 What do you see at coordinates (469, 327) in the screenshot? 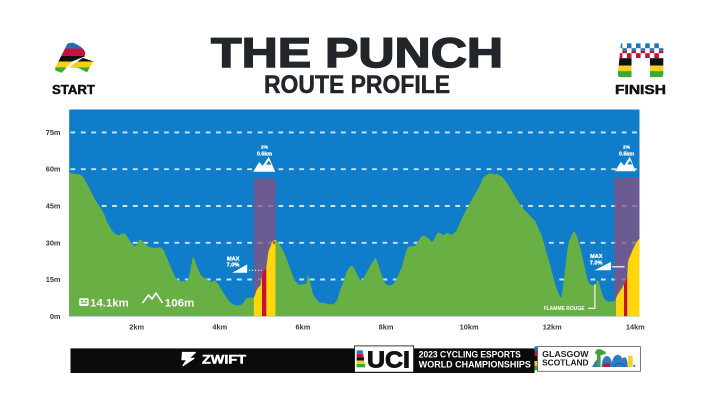
I see `svg-text: 10km` at bounding box center [469, 327].